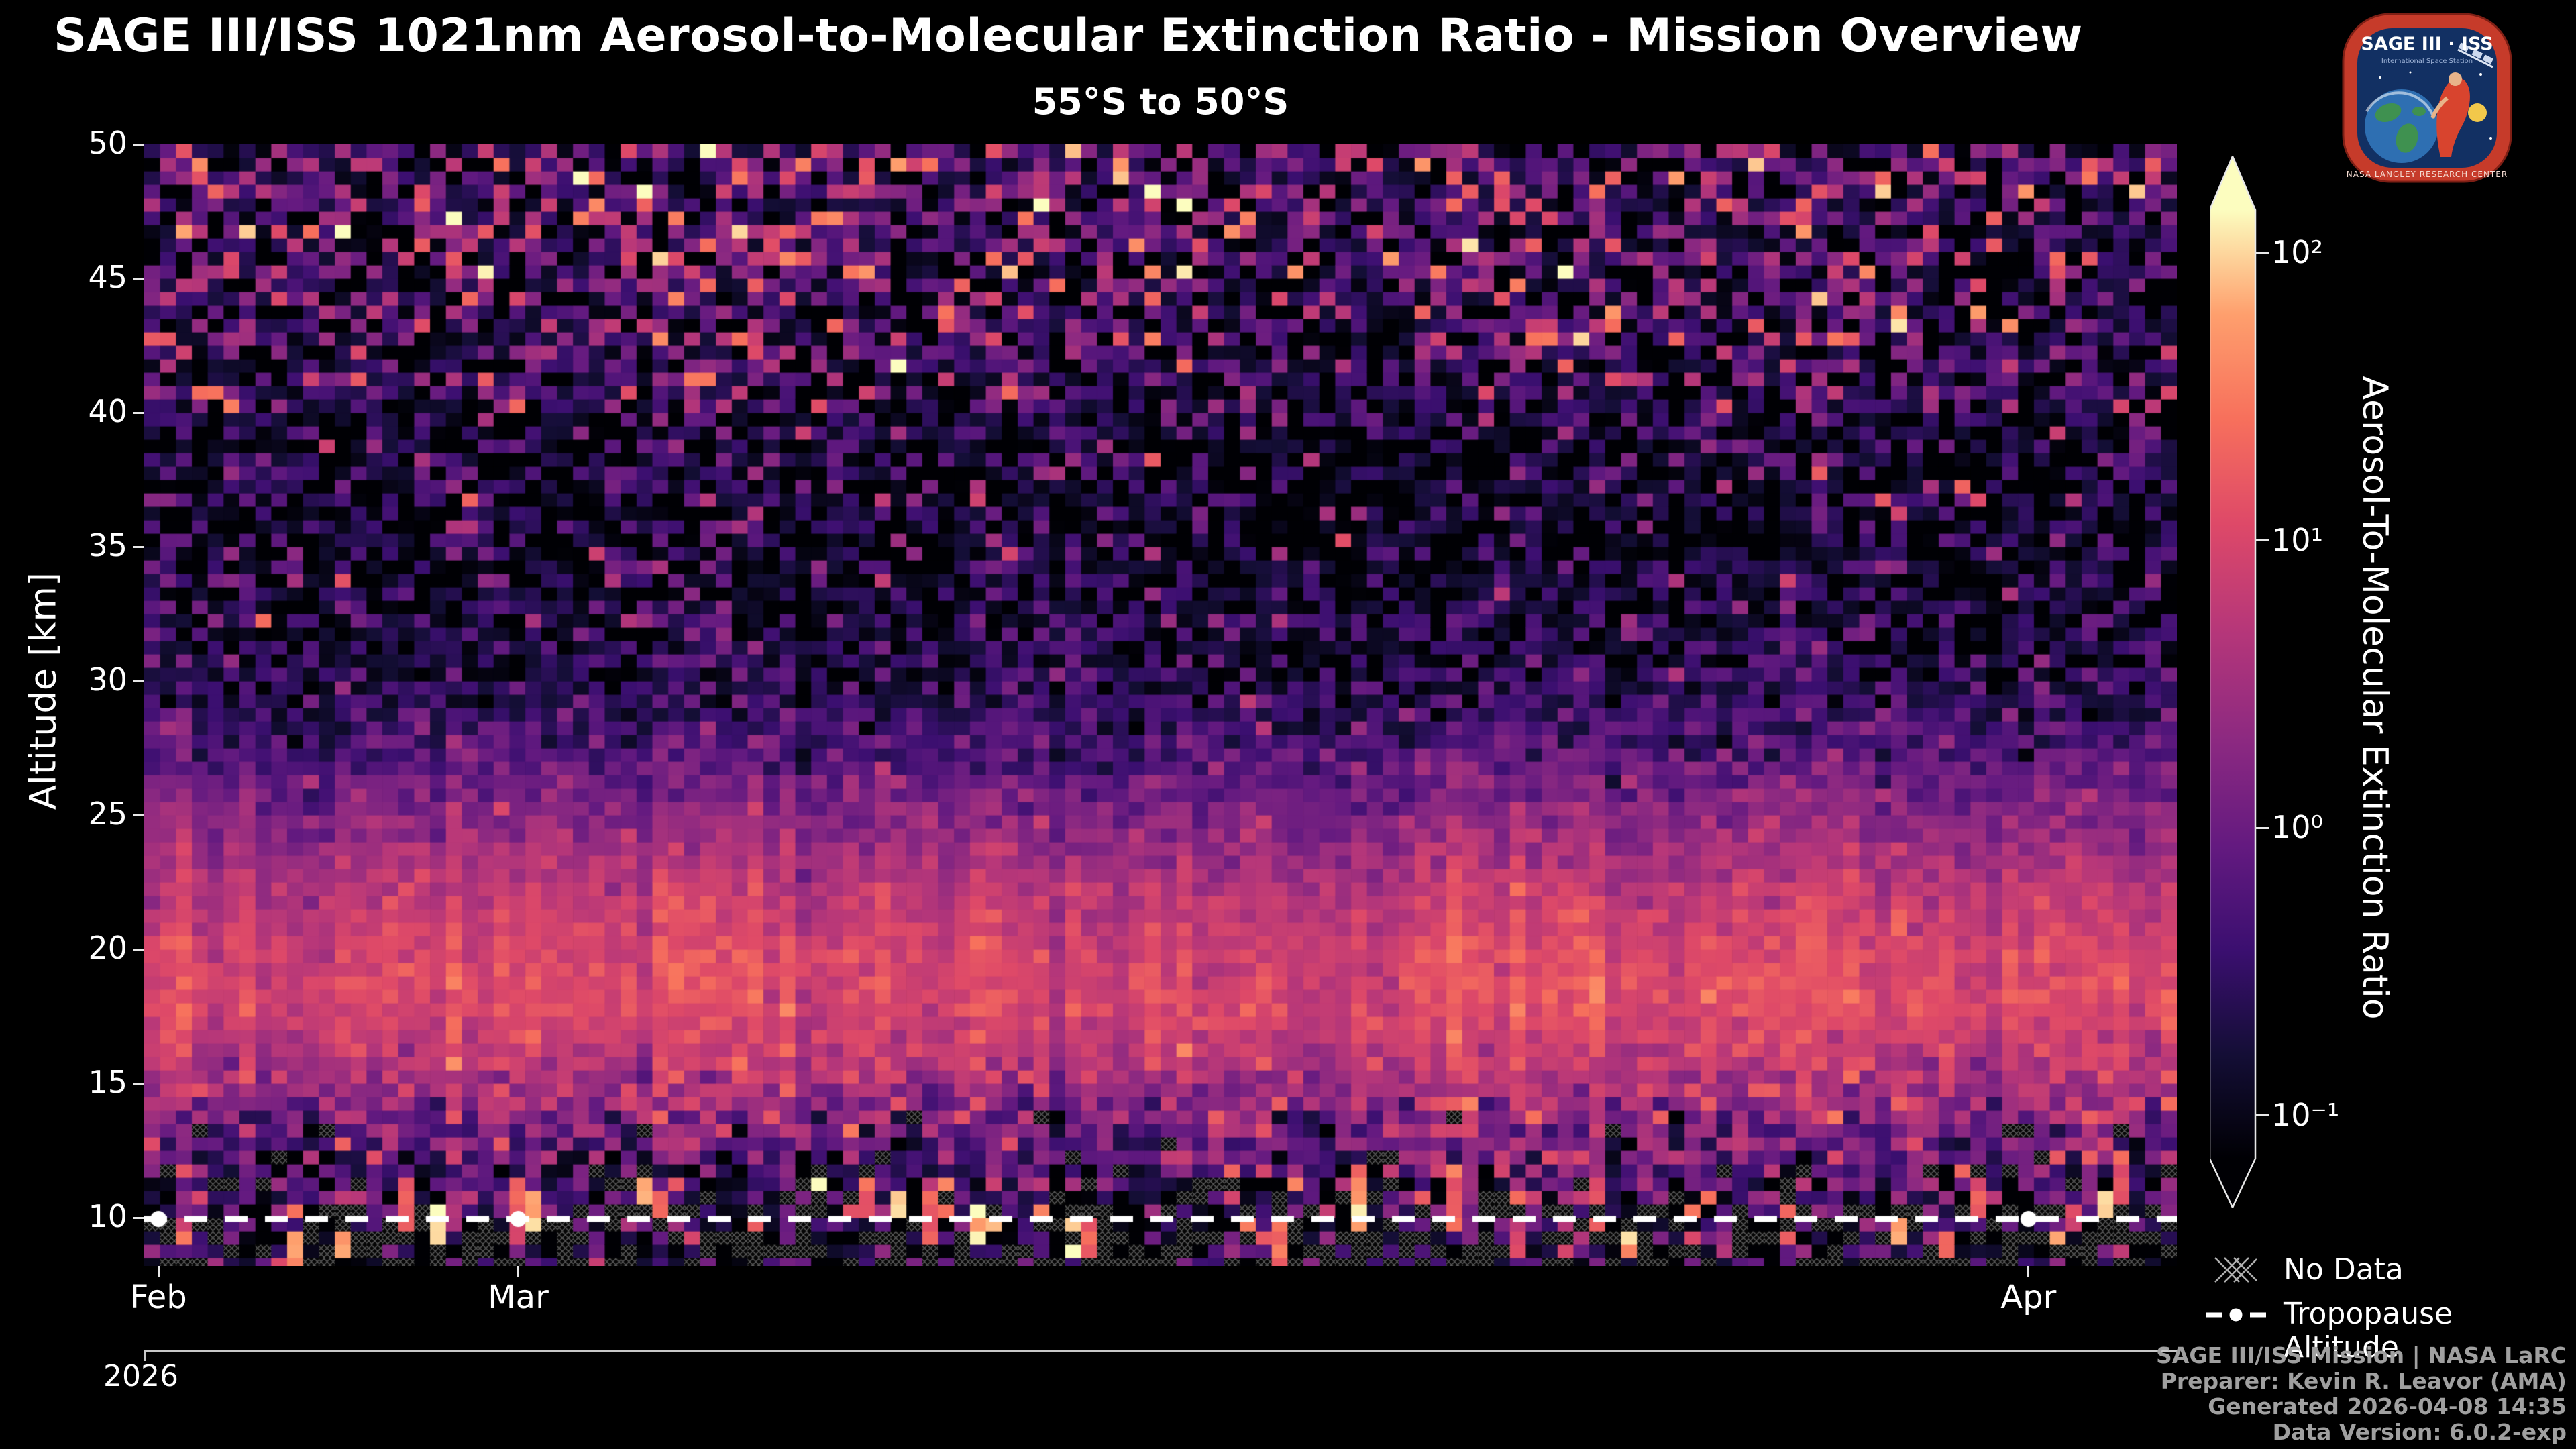  What do you see at coordinates (145, 1355) in the screenshot?
I see `year-axis-tick` at bounding box center [145, 1355].